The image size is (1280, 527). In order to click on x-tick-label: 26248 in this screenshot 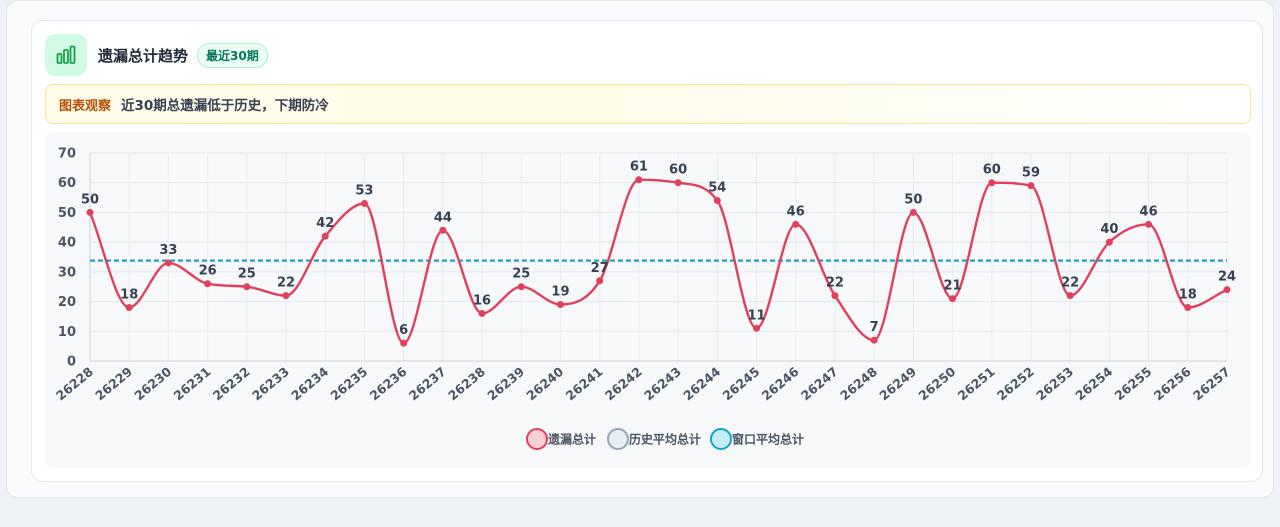, I will do `click(858, 383)`.